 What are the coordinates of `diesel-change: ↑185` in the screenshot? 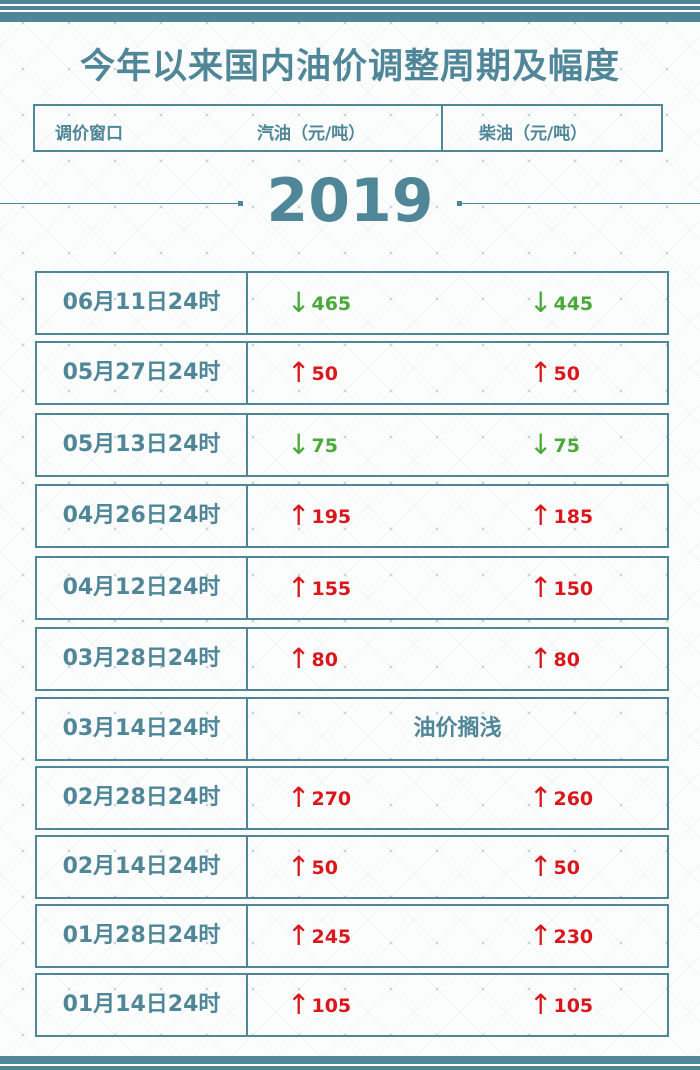 It's located at (561, 516).